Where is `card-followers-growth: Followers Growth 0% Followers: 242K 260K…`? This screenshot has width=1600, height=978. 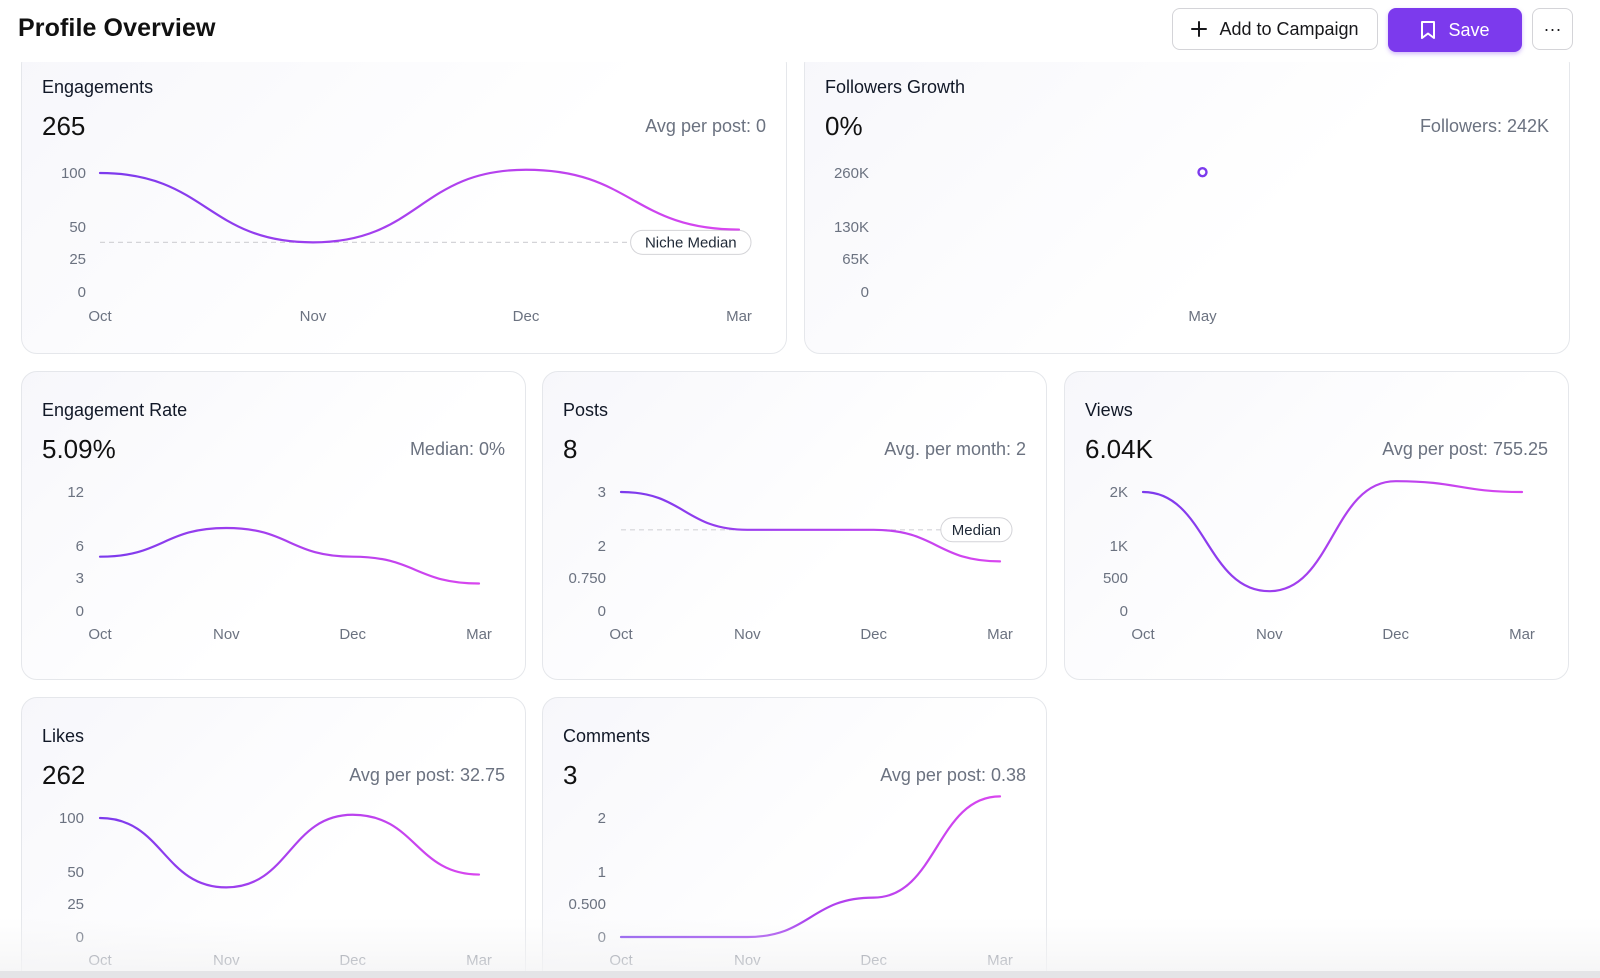
card-followers-growth: Followers Growth 0% Followers: 242K 260K… is located at coordinates (1187, 201).